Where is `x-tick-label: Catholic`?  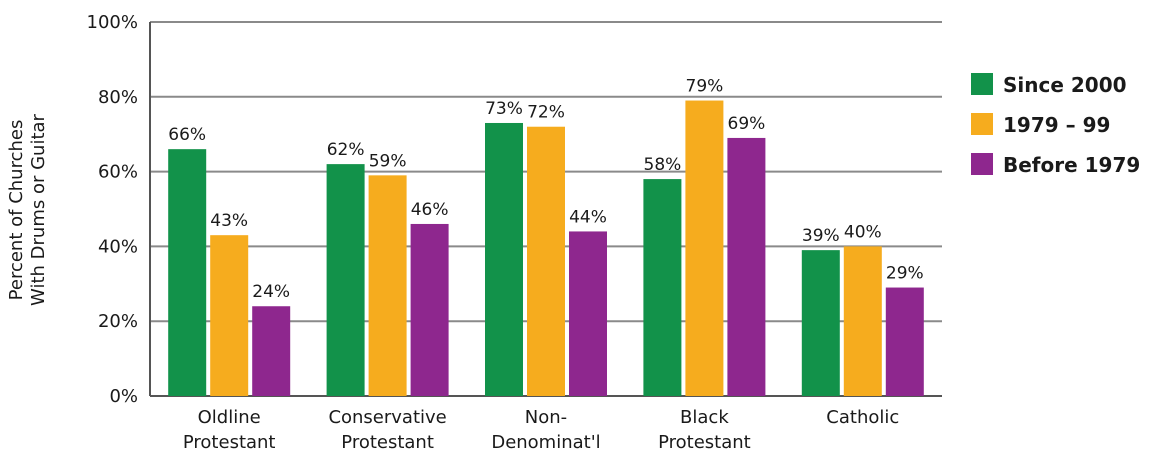
x-tick-label: Catholic is located at coordinates (862, 417).